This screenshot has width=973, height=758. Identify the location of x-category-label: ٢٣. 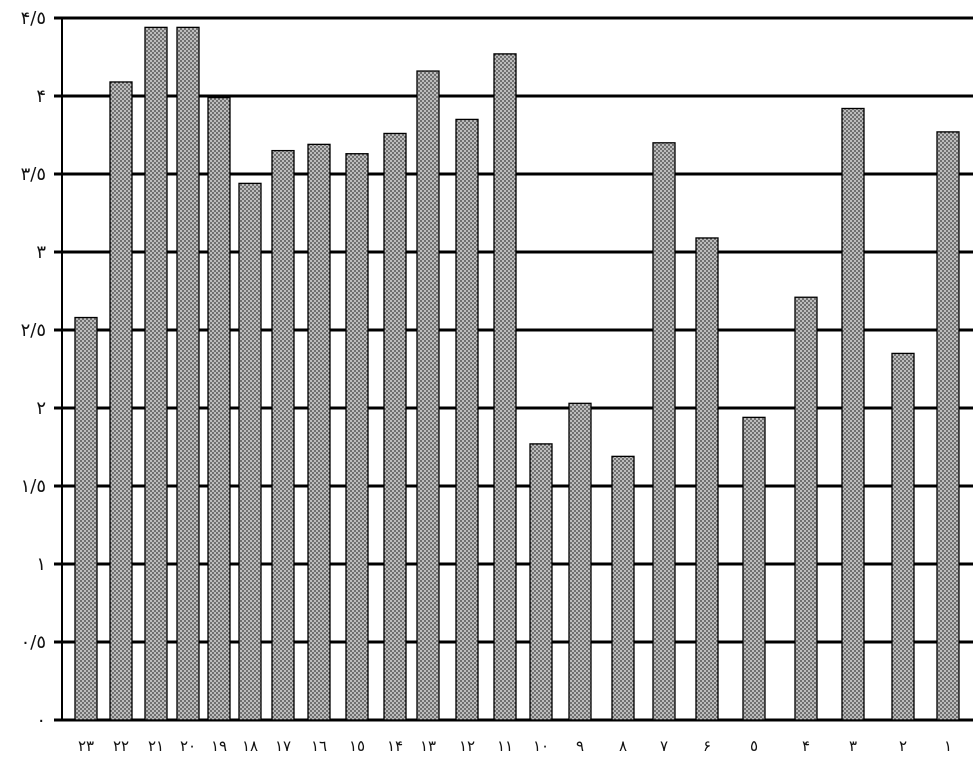
(86, 746).